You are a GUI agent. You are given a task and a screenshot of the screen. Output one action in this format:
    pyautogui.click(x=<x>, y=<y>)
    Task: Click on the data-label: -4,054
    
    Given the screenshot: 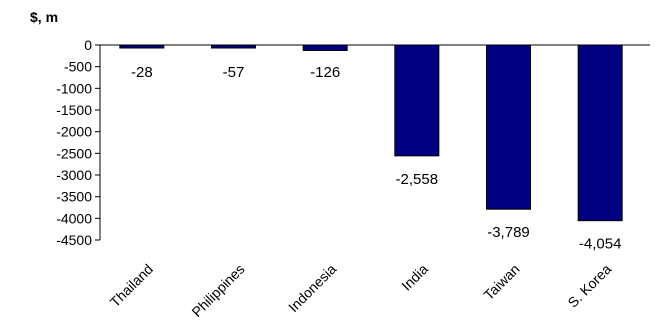 What is the action you would take?
    pyautogui.click(x=600, y=244)
    